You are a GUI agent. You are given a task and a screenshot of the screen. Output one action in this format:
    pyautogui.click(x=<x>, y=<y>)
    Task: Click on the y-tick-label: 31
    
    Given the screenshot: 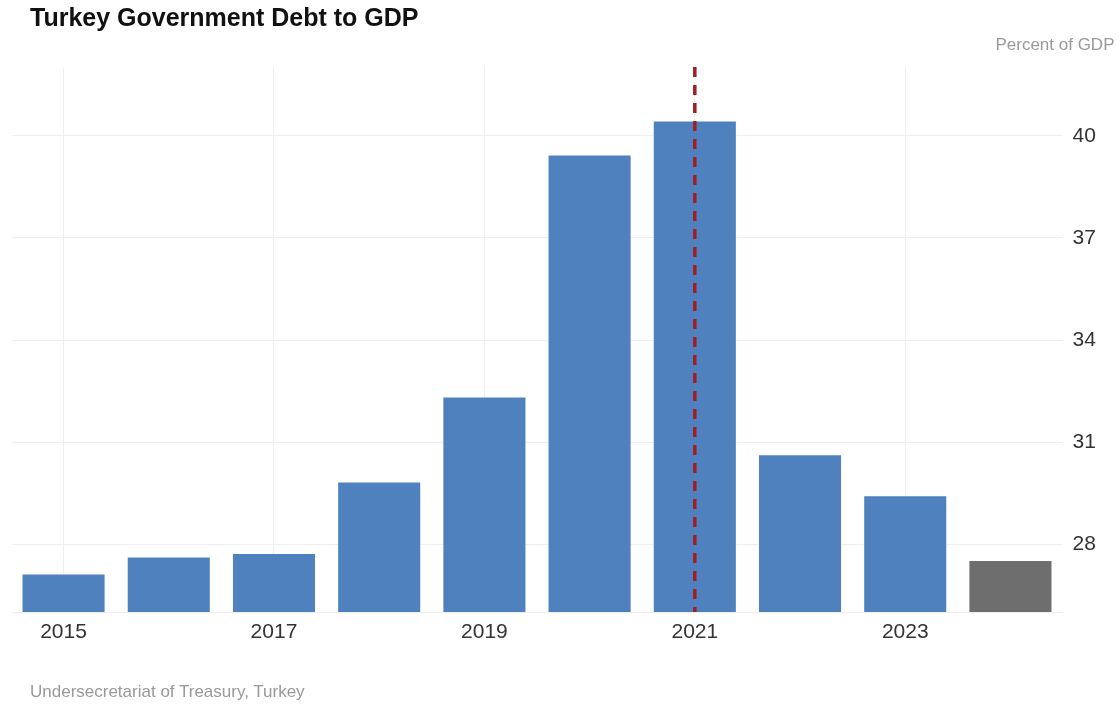 What is the action you would take?
    pyautogui.click(x=1084, y=441)
    